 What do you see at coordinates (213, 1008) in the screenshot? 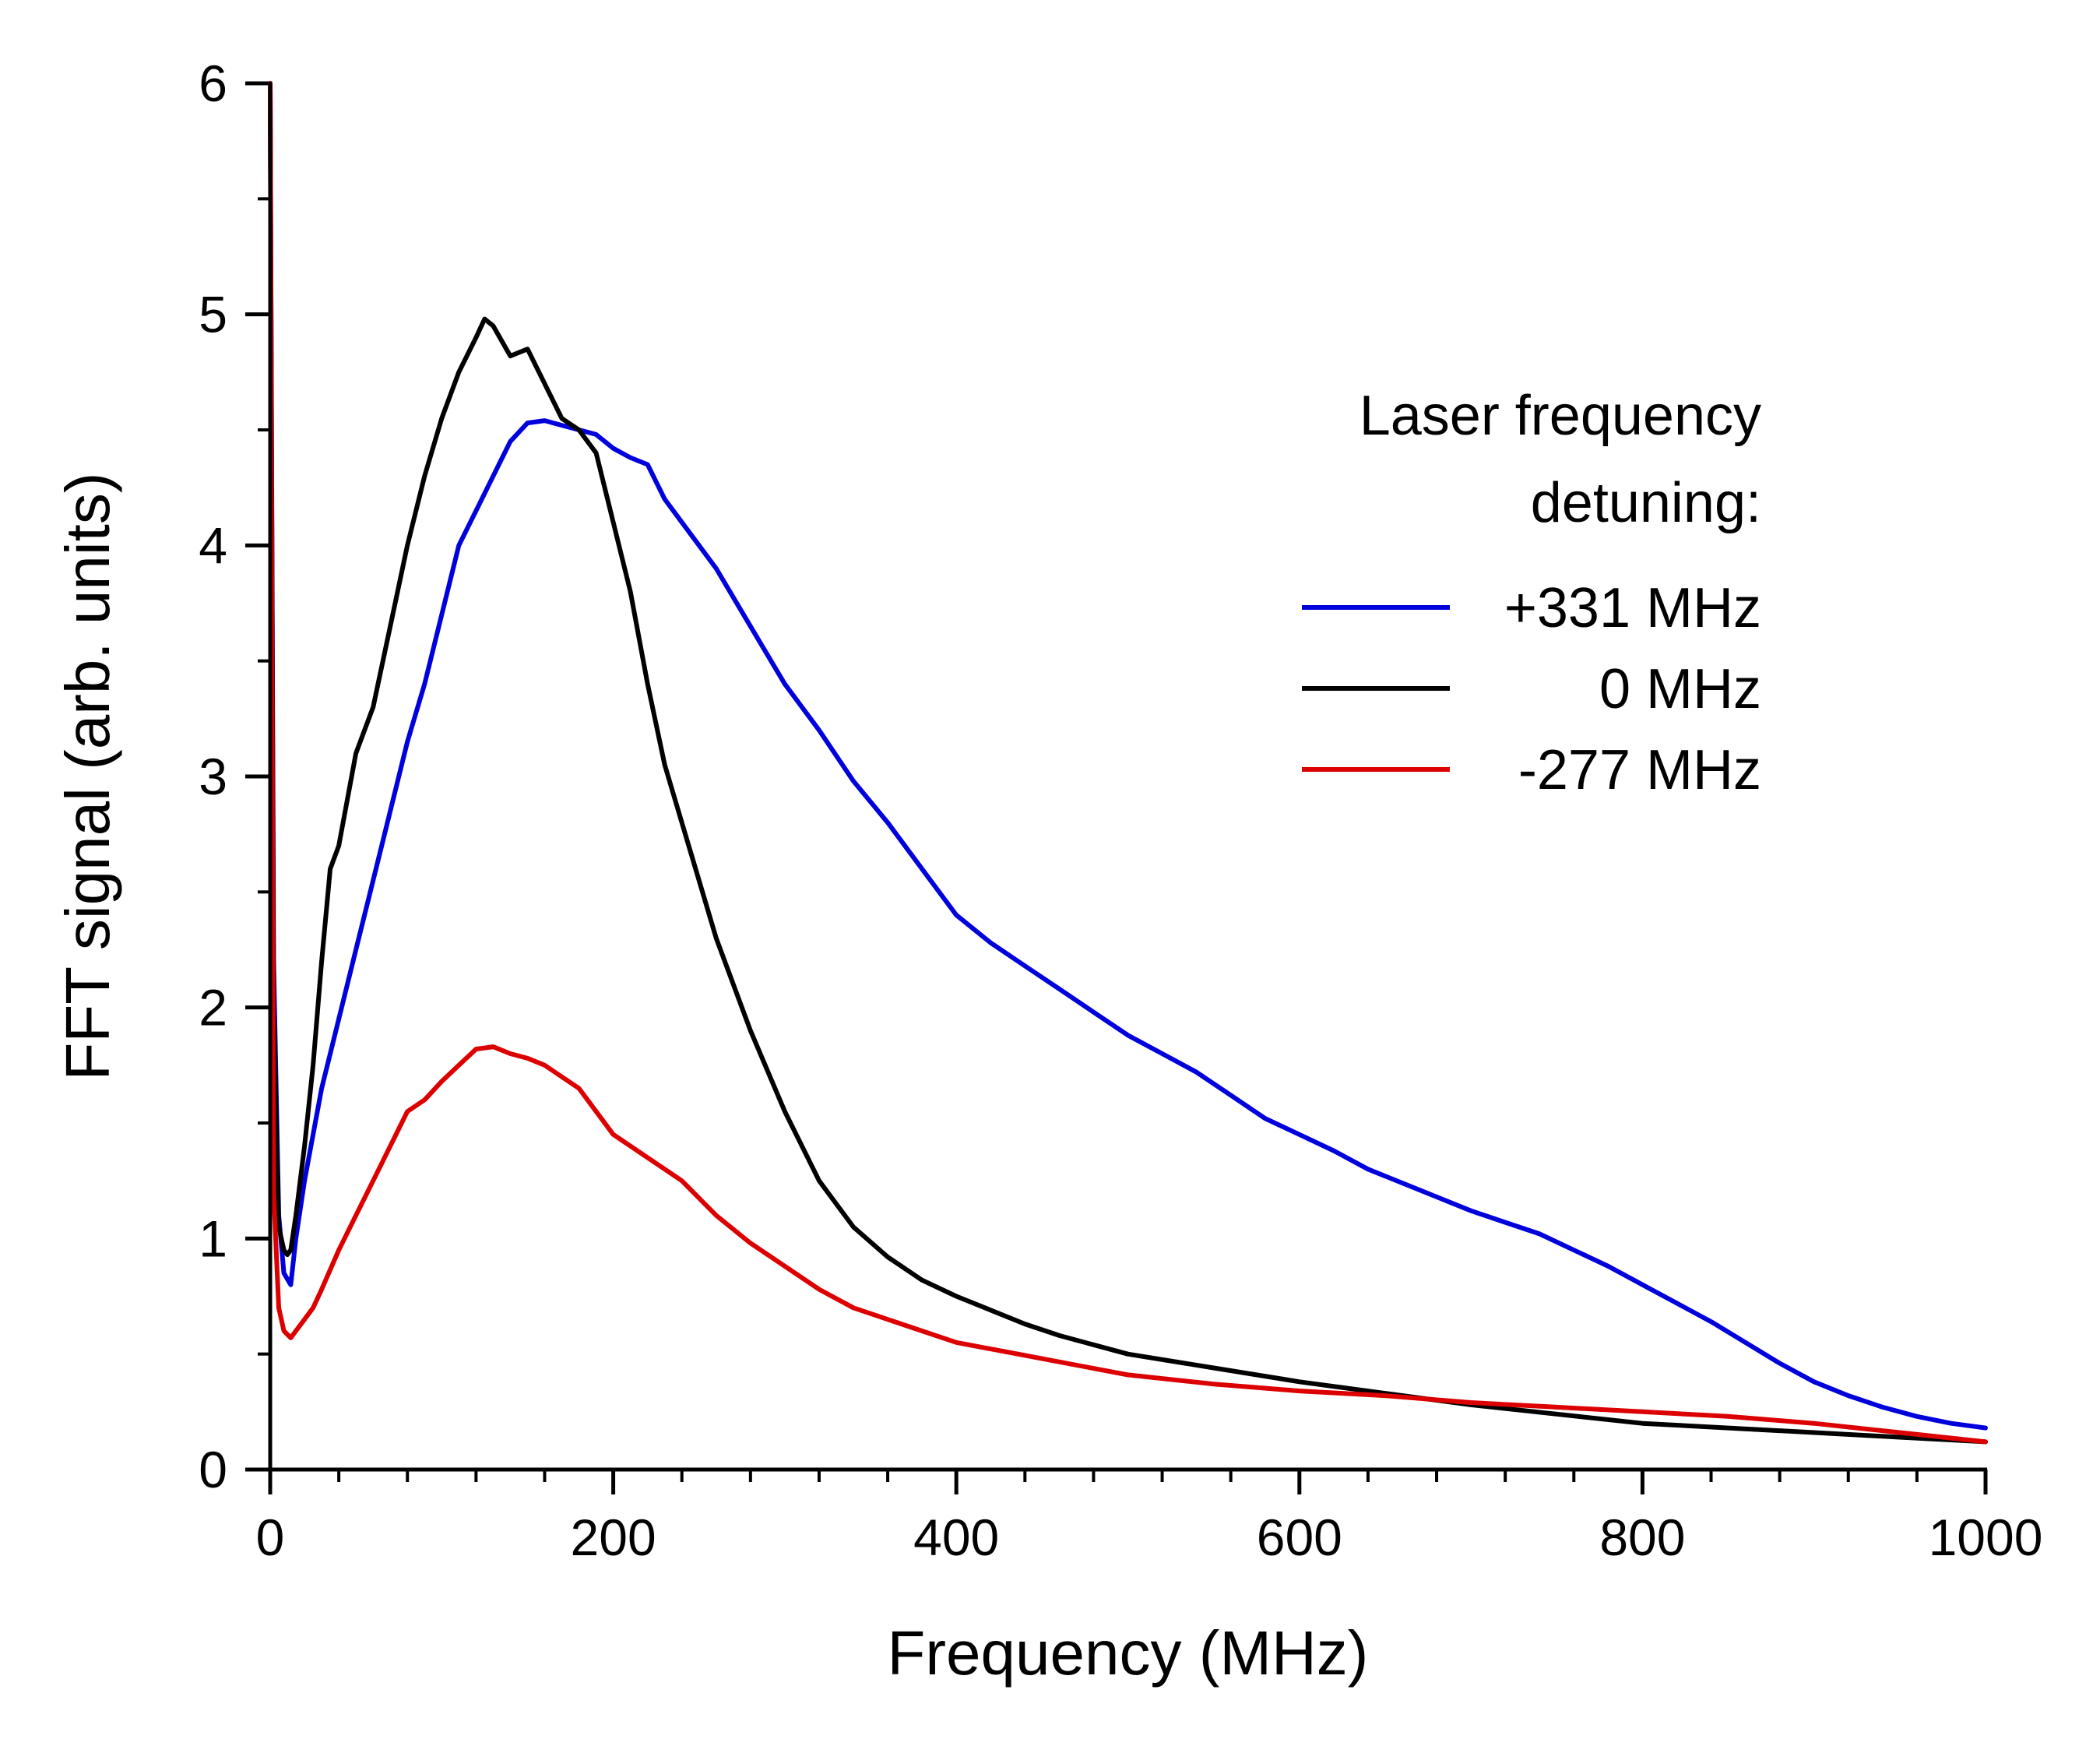
I see `y-tick-label: 2` at bounding box center [213, 1008].